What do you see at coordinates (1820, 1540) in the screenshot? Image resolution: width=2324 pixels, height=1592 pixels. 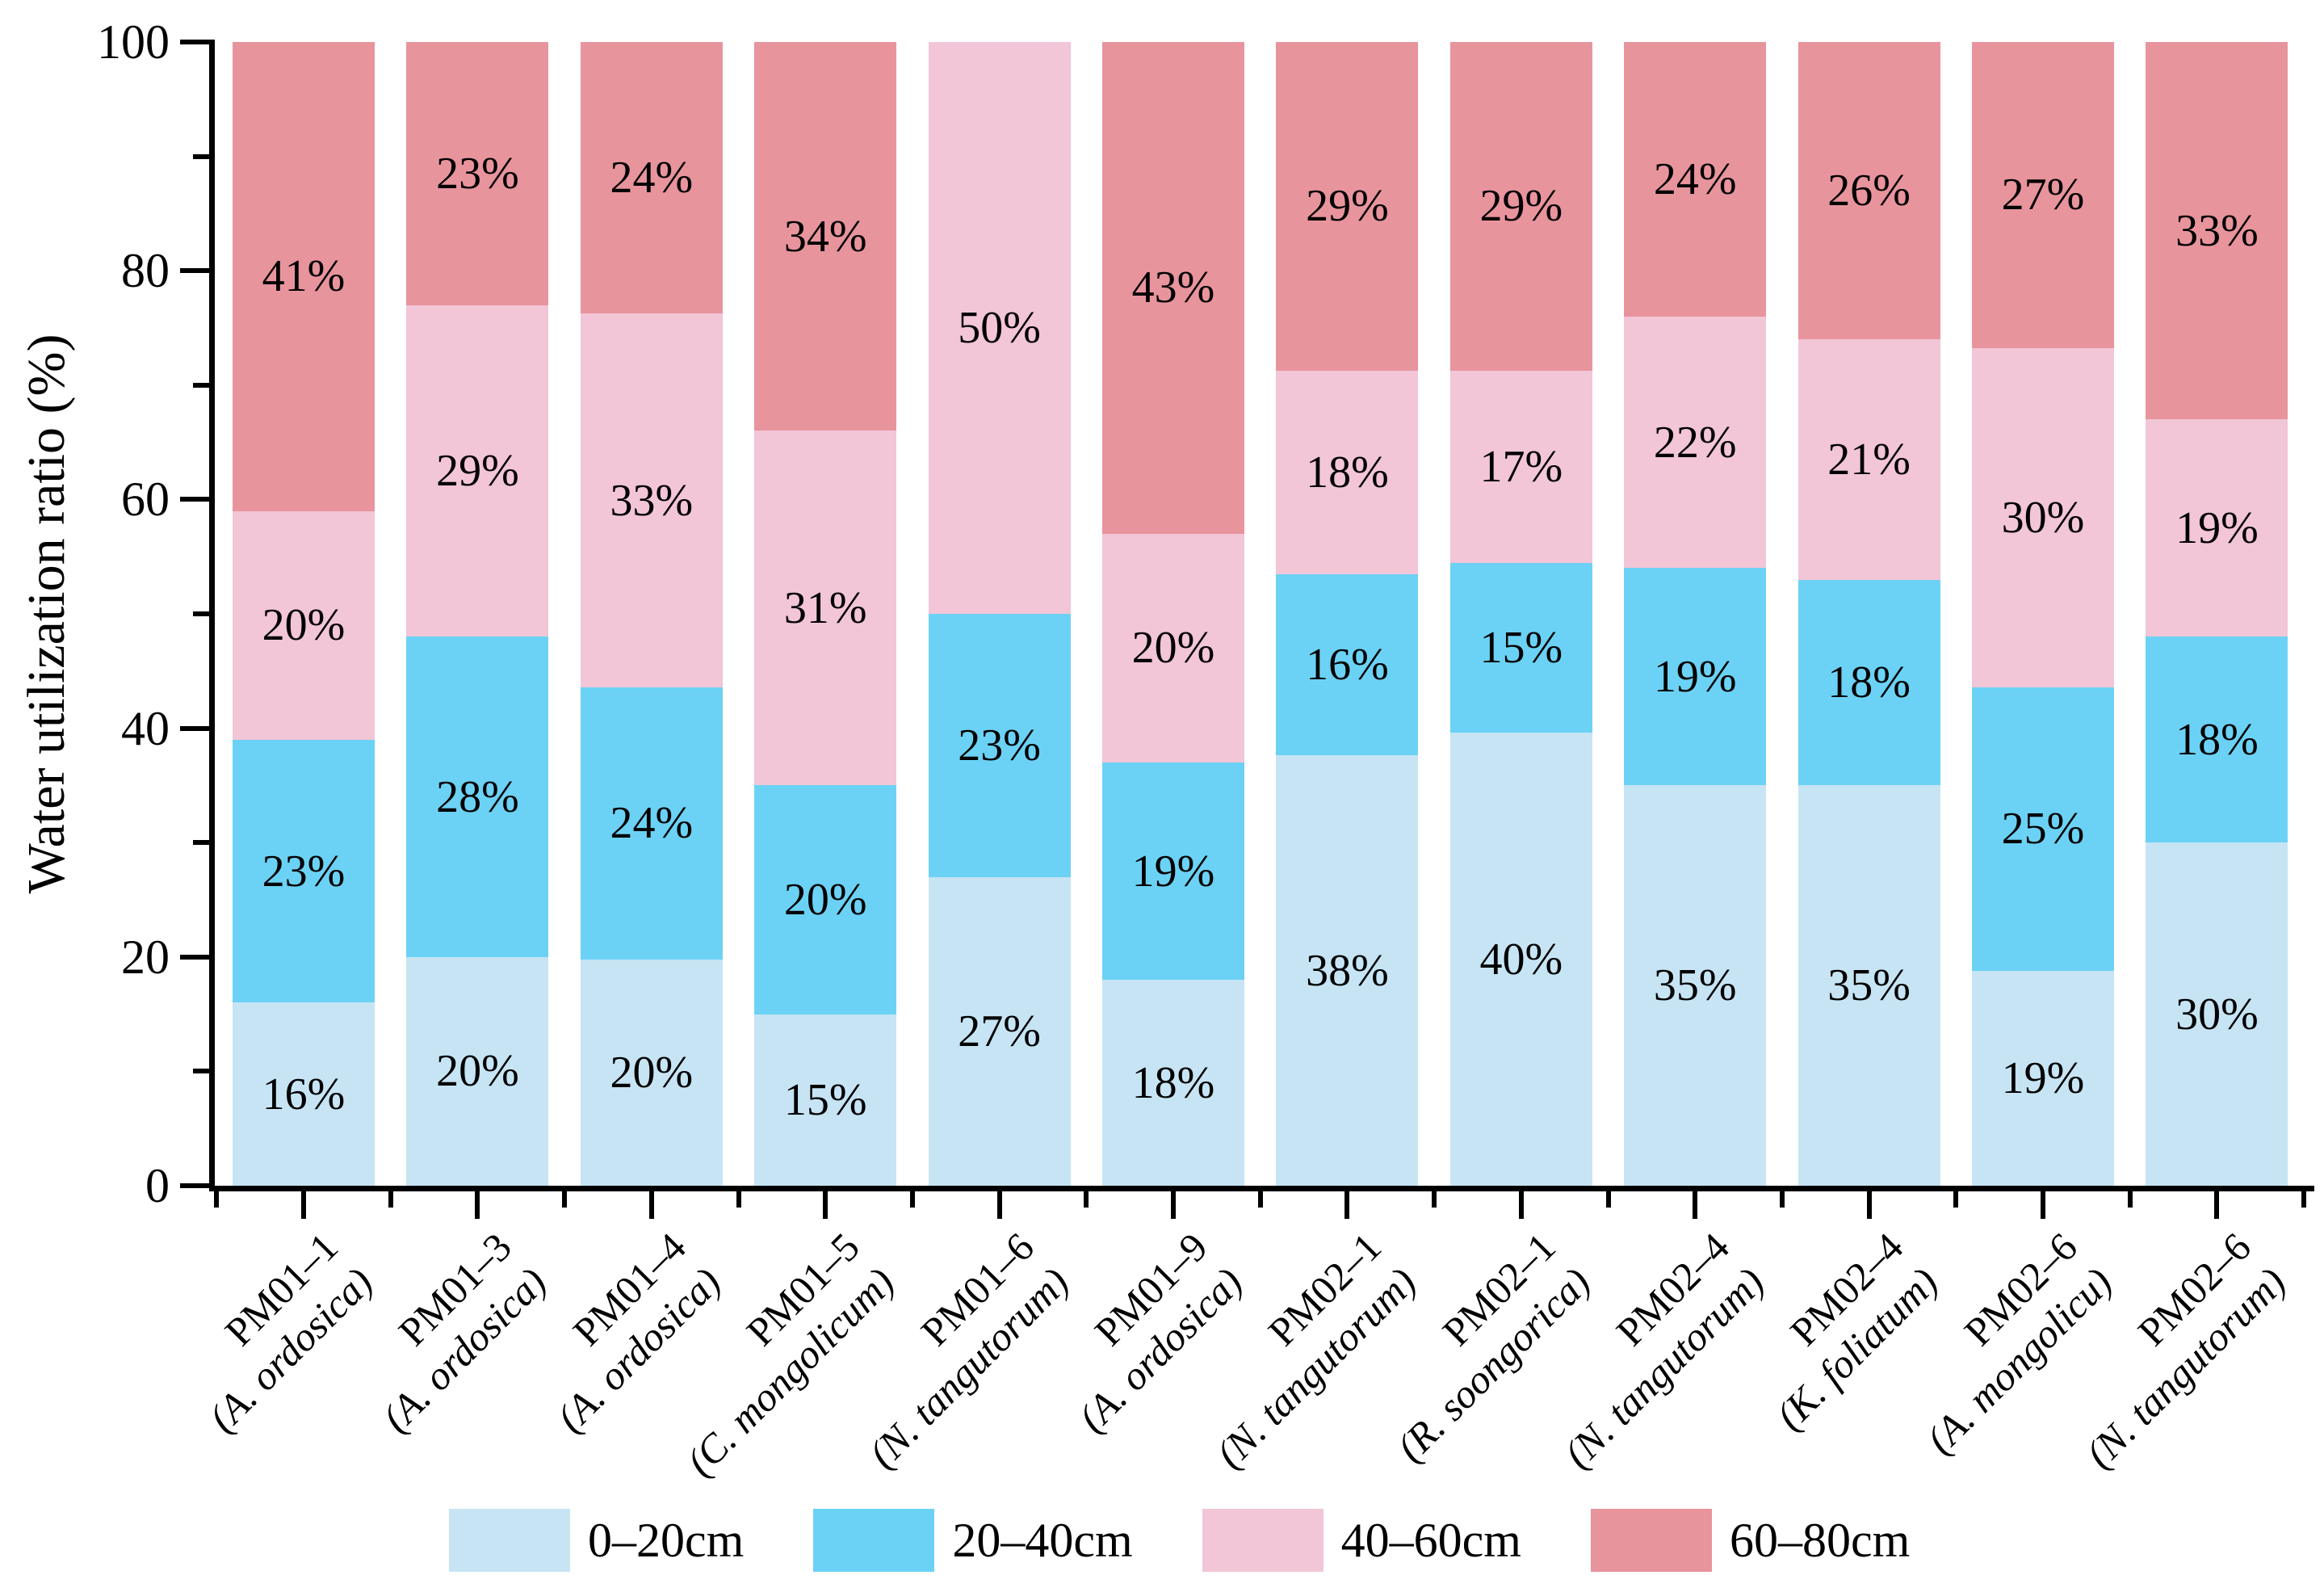 I see `legend-label: 60–80cm` at bounding box center [1820, 1540].